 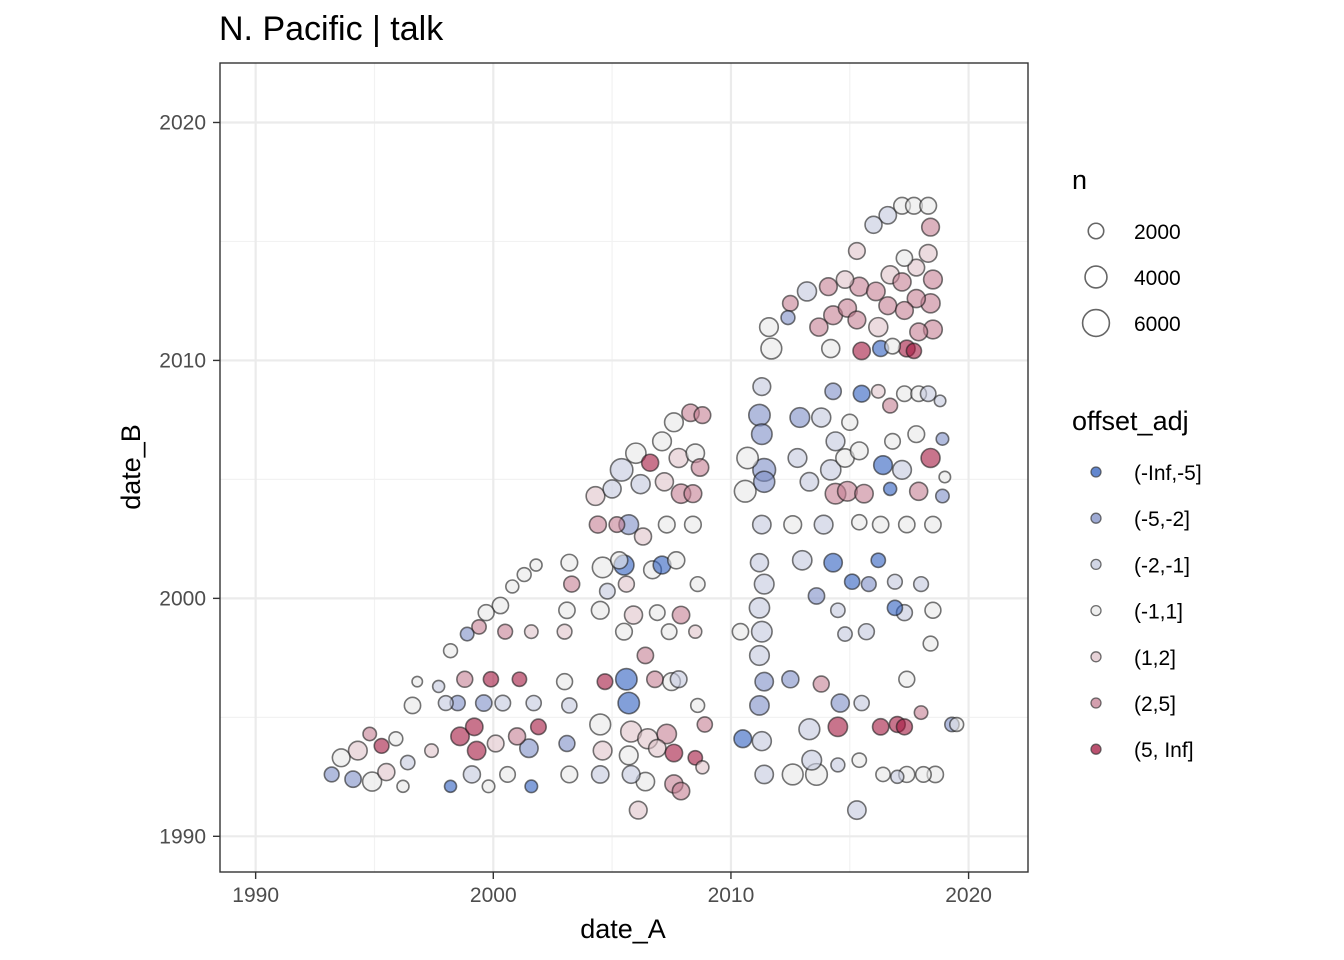 I want to click on color-legend-key, so click(x=1096, y=472).